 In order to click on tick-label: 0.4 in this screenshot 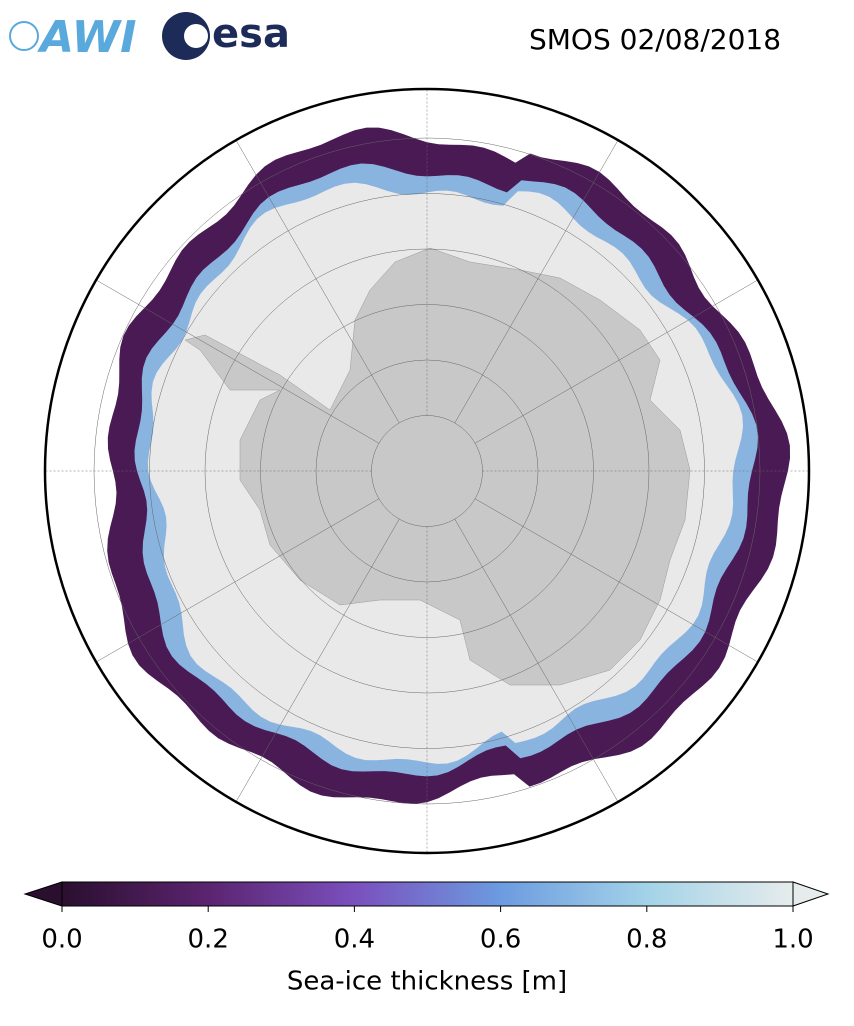, I will do `click(354, 940)`.